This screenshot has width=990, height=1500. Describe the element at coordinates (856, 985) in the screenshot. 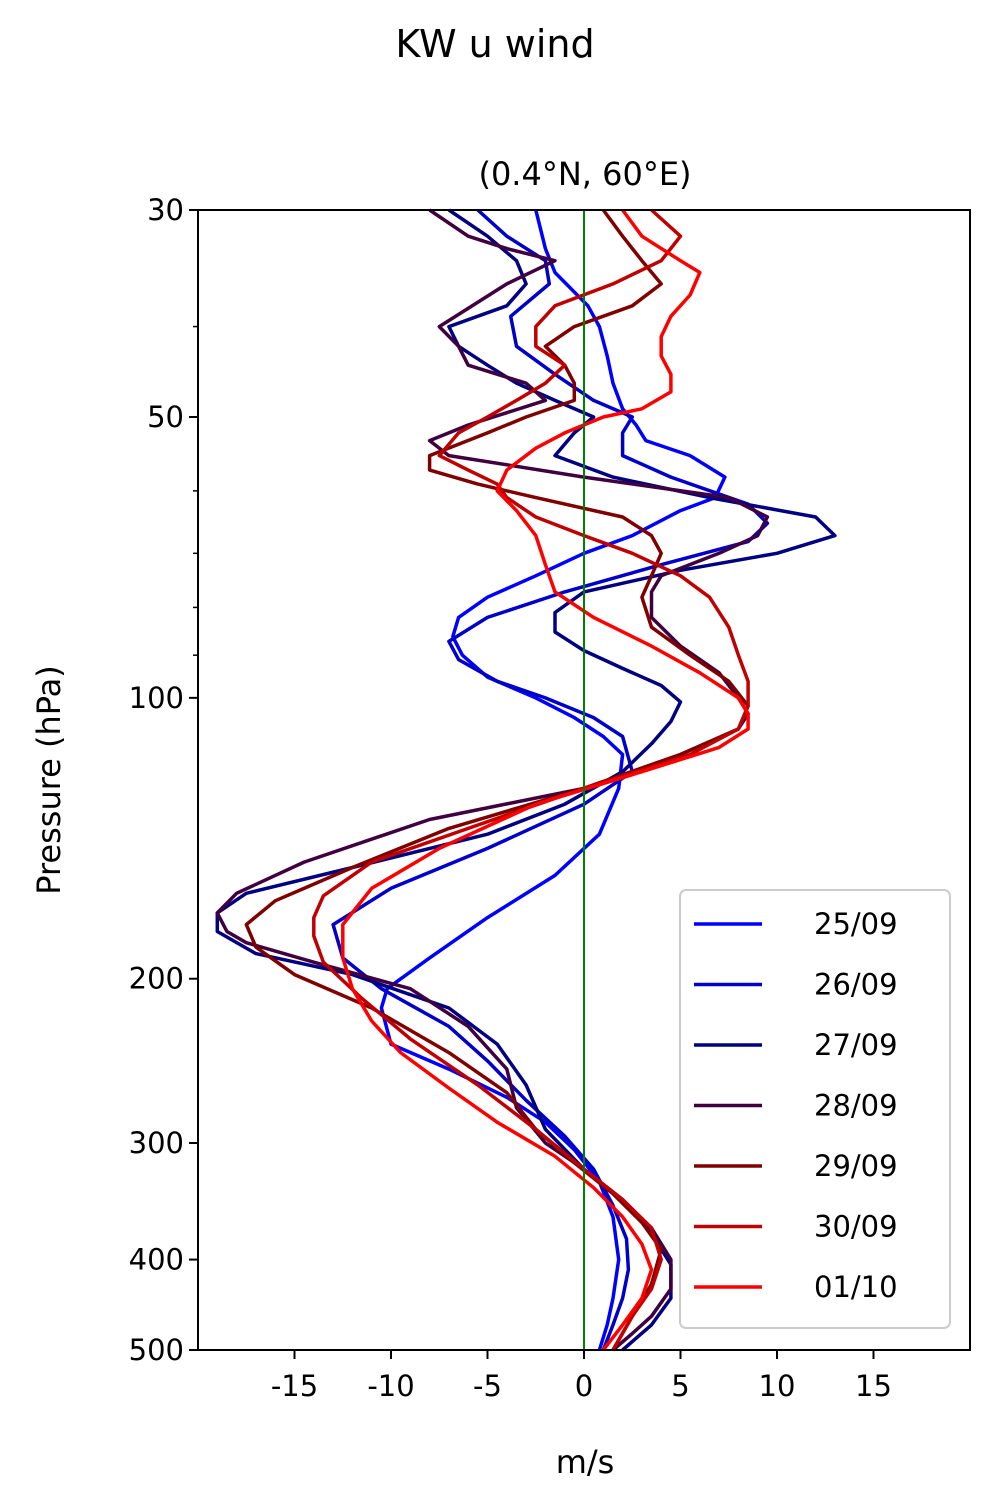

I see `legend-label: 26/09` at that location.